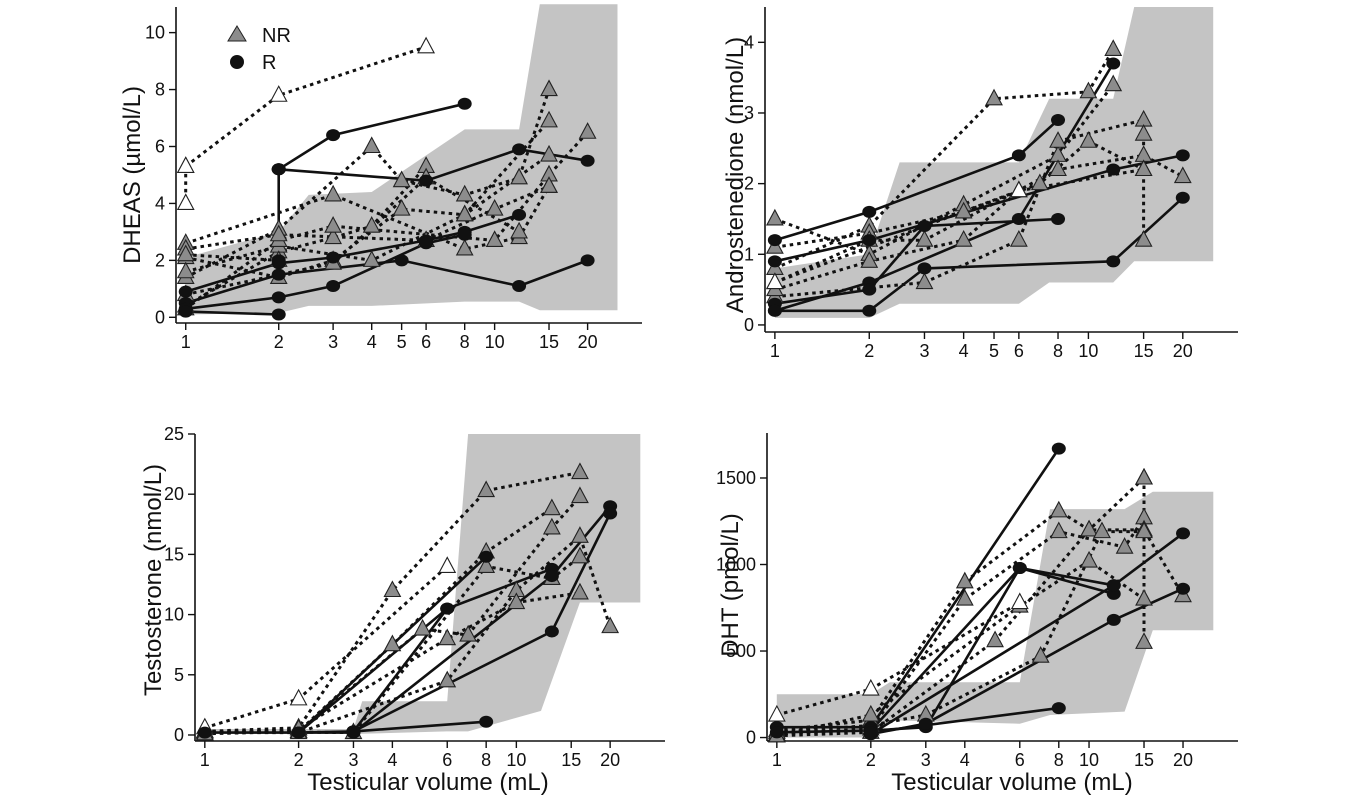 The width and height of the screenshot is (1360, 804). What do you see at coordinates (516, 760) in the screenshot?
I see `testosterone-x-tick-label: 10` at bounding box center [516, 760].